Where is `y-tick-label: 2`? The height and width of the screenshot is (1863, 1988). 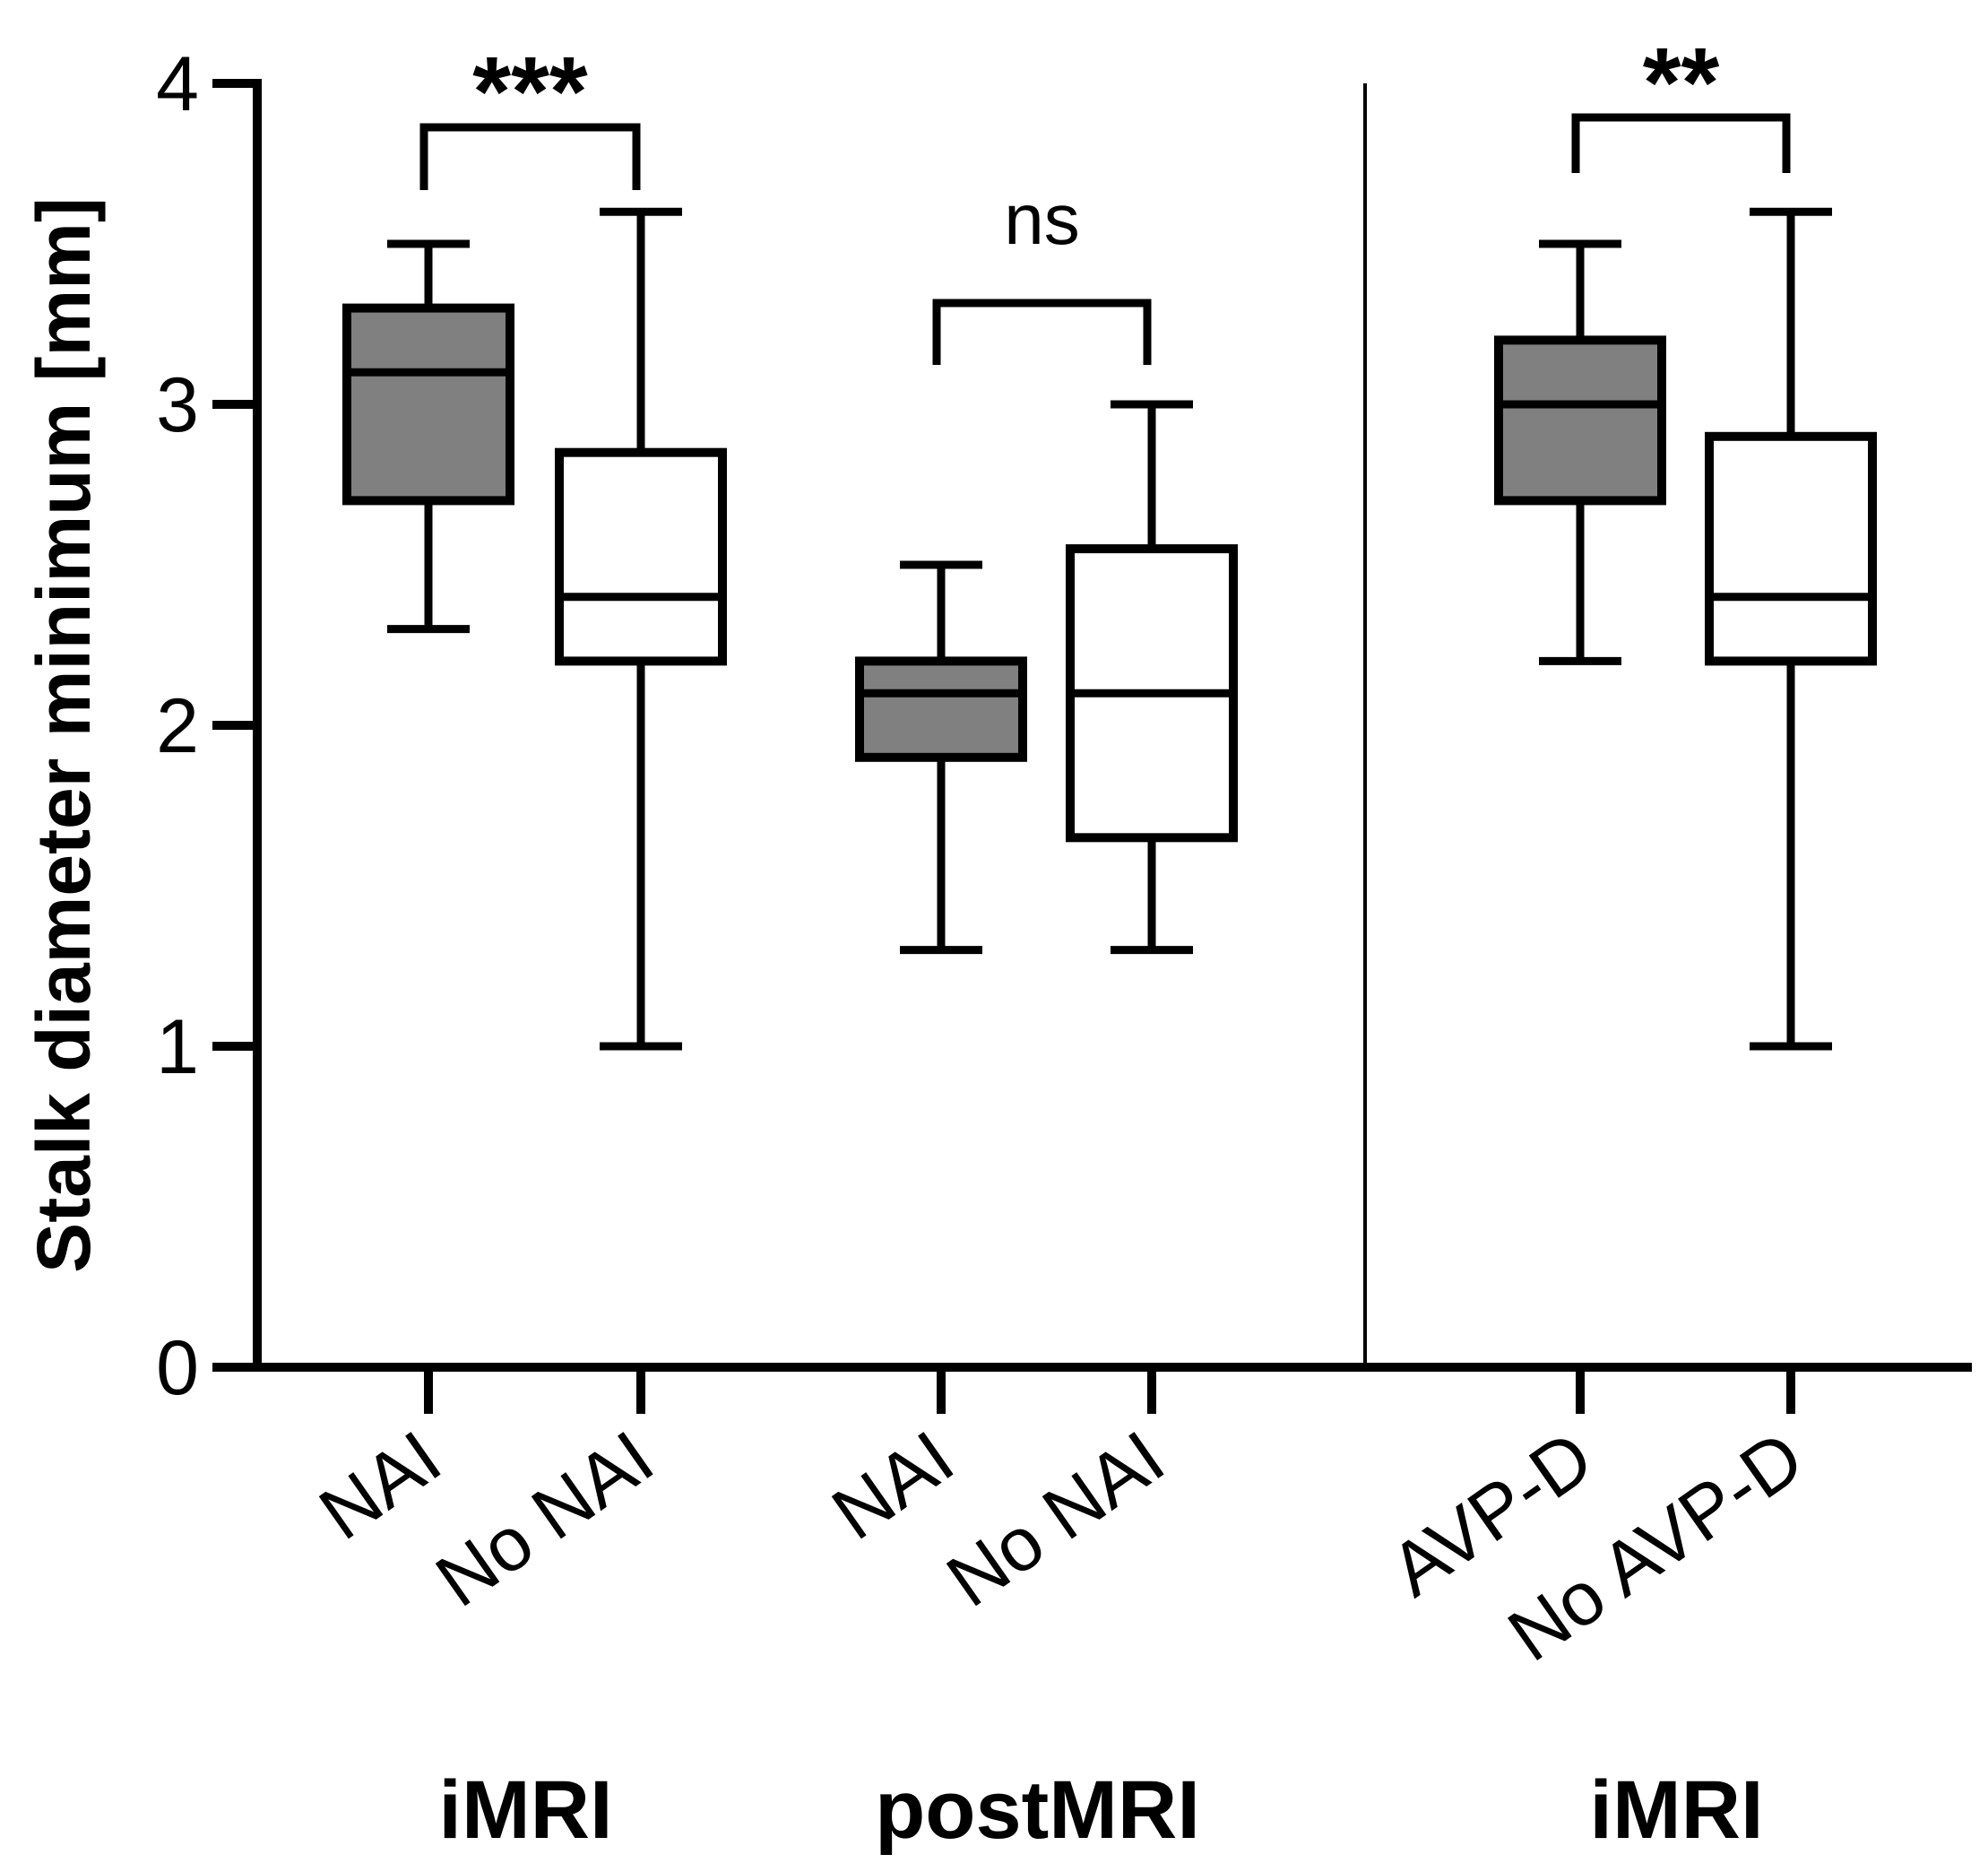 y-tick-label: 2 is located at coordinates (177, 726).